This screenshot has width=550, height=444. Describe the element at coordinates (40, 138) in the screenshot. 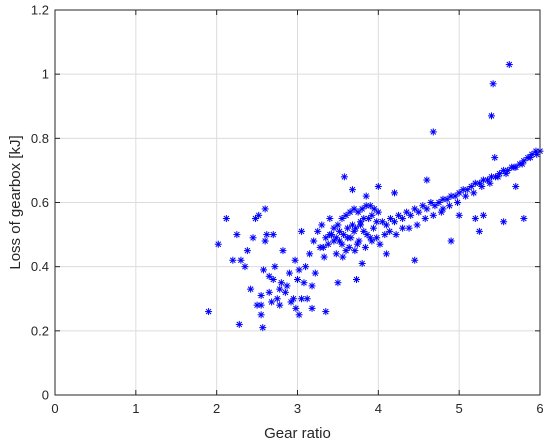

I see `y-tick-label: 0.8` at that location.